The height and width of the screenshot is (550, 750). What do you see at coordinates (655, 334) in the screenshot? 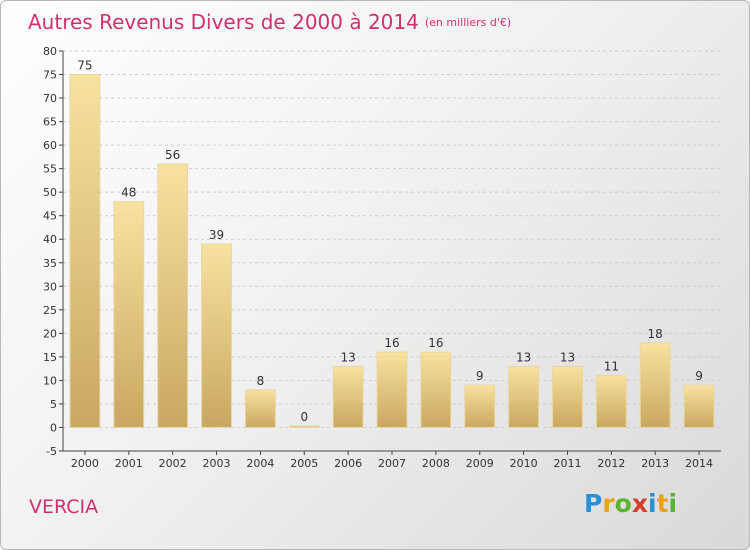
I see `data-label: 18` at bounding box center [655, 334].